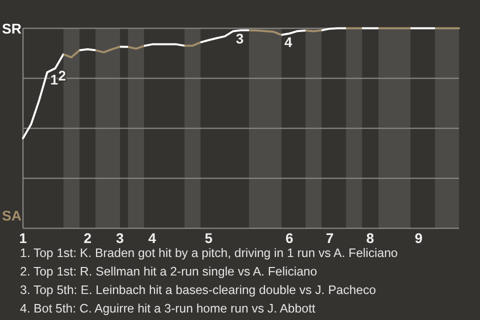 This screenshot has width=480, height=320. What do you see at coordinates (208, 238) in the screenshot?
I see `x-tick-label: 5` at bounding box center [208, 238].